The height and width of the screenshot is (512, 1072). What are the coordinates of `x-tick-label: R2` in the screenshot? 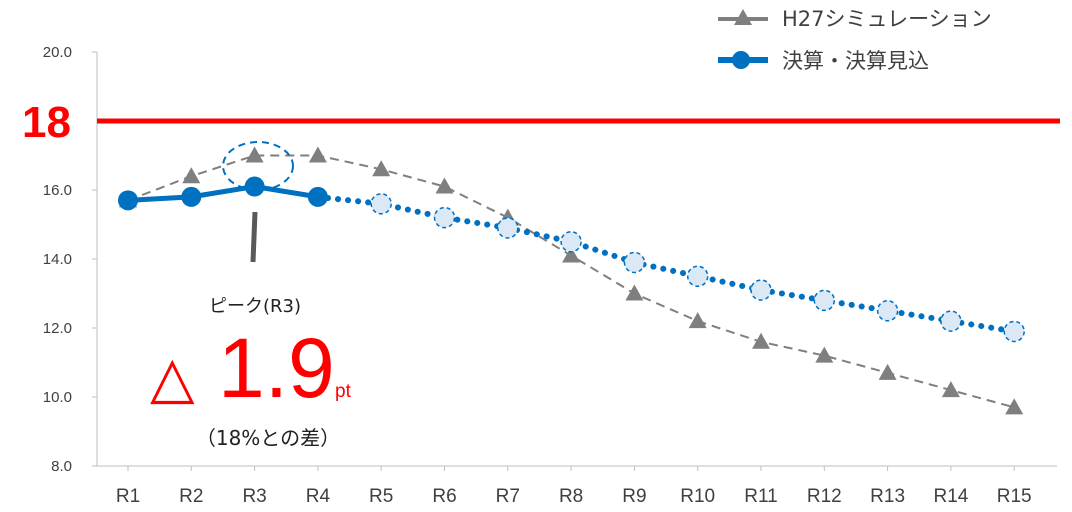 It's located at (191, 496).